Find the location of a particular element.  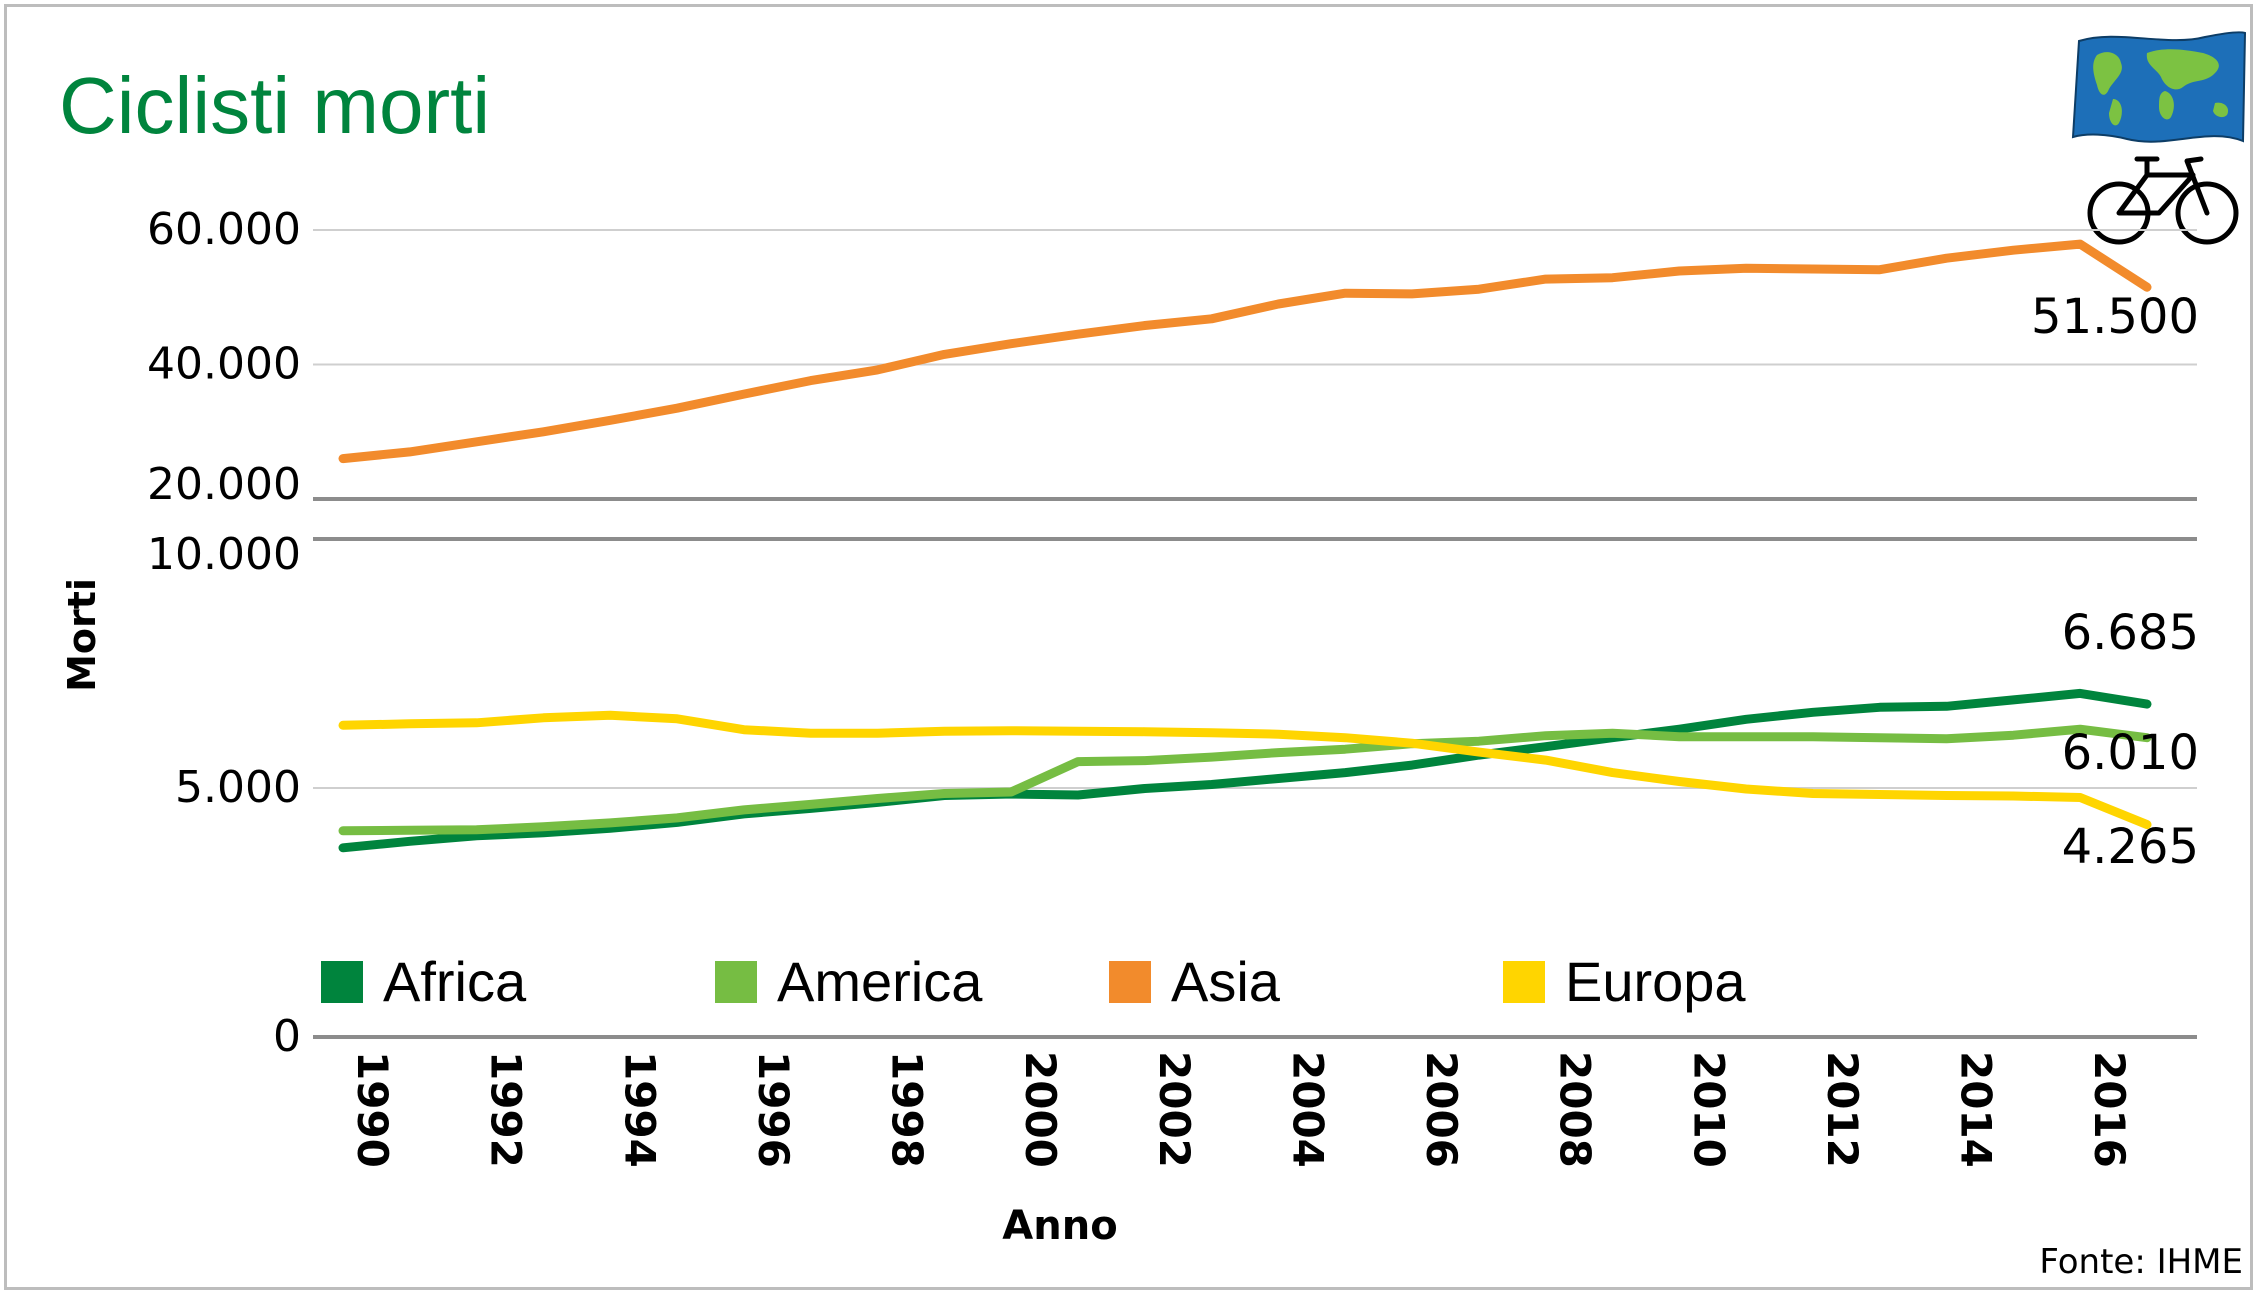

legend-swatch-asia is located at coordinates (1130, 982).